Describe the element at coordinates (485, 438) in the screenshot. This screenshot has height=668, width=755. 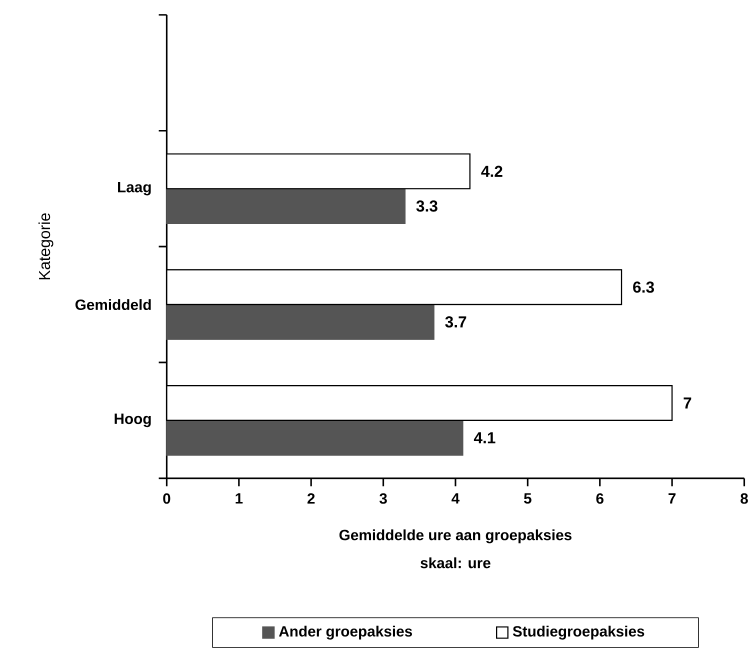
I see `data-label: 4.1` at that location.